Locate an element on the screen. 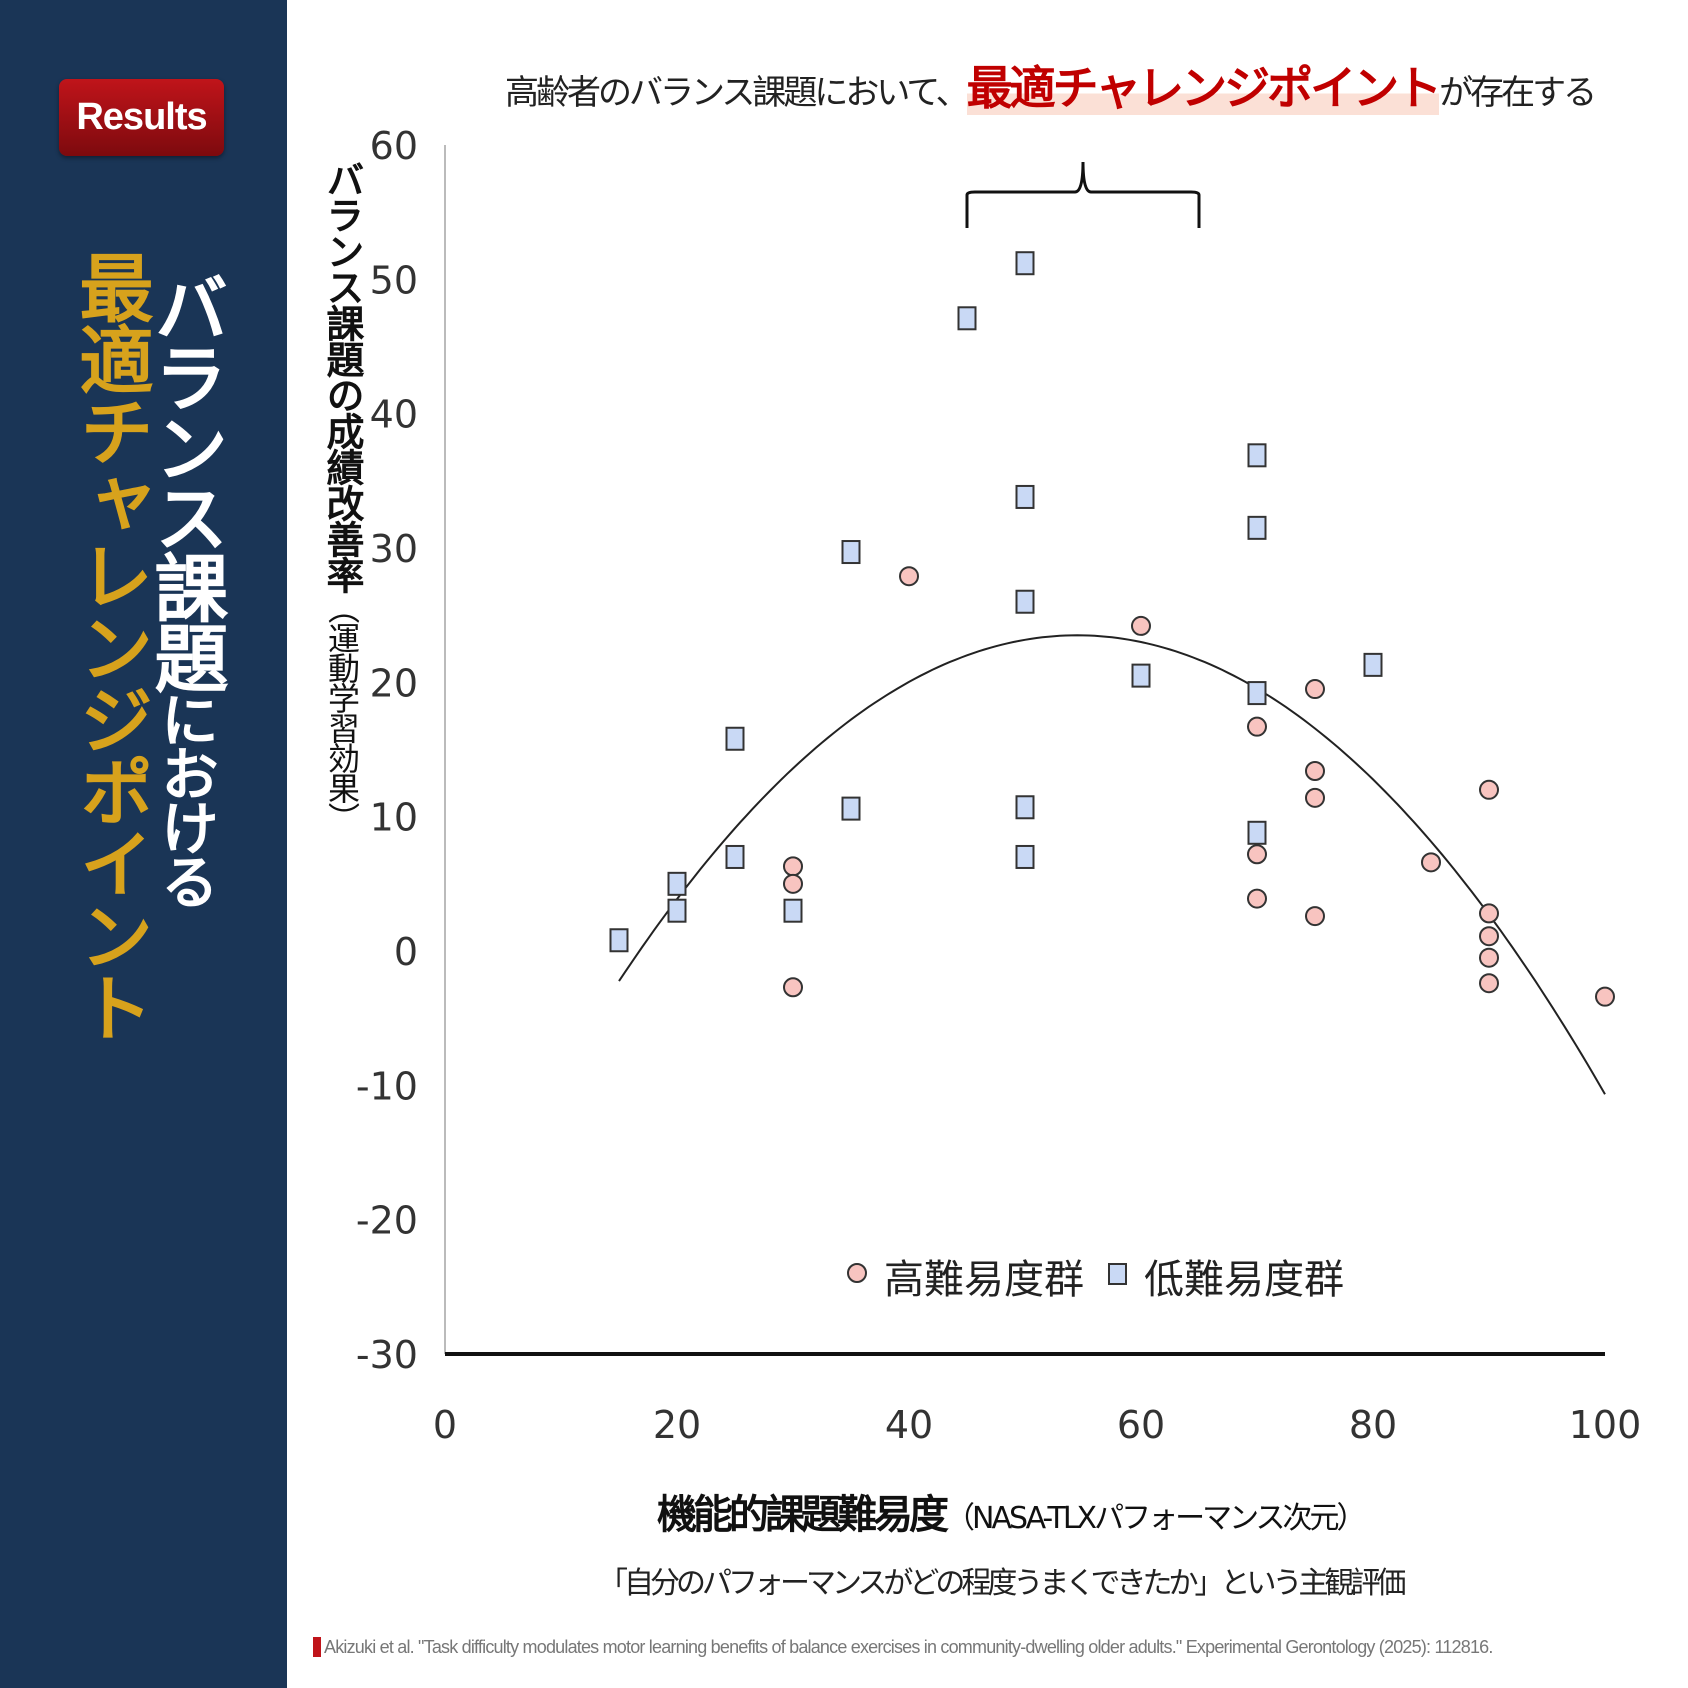 This screenshot has width=1688, height=1688. sidebar-title-gold: 最適チャレンジポイント is located at coordinates (110, 646).